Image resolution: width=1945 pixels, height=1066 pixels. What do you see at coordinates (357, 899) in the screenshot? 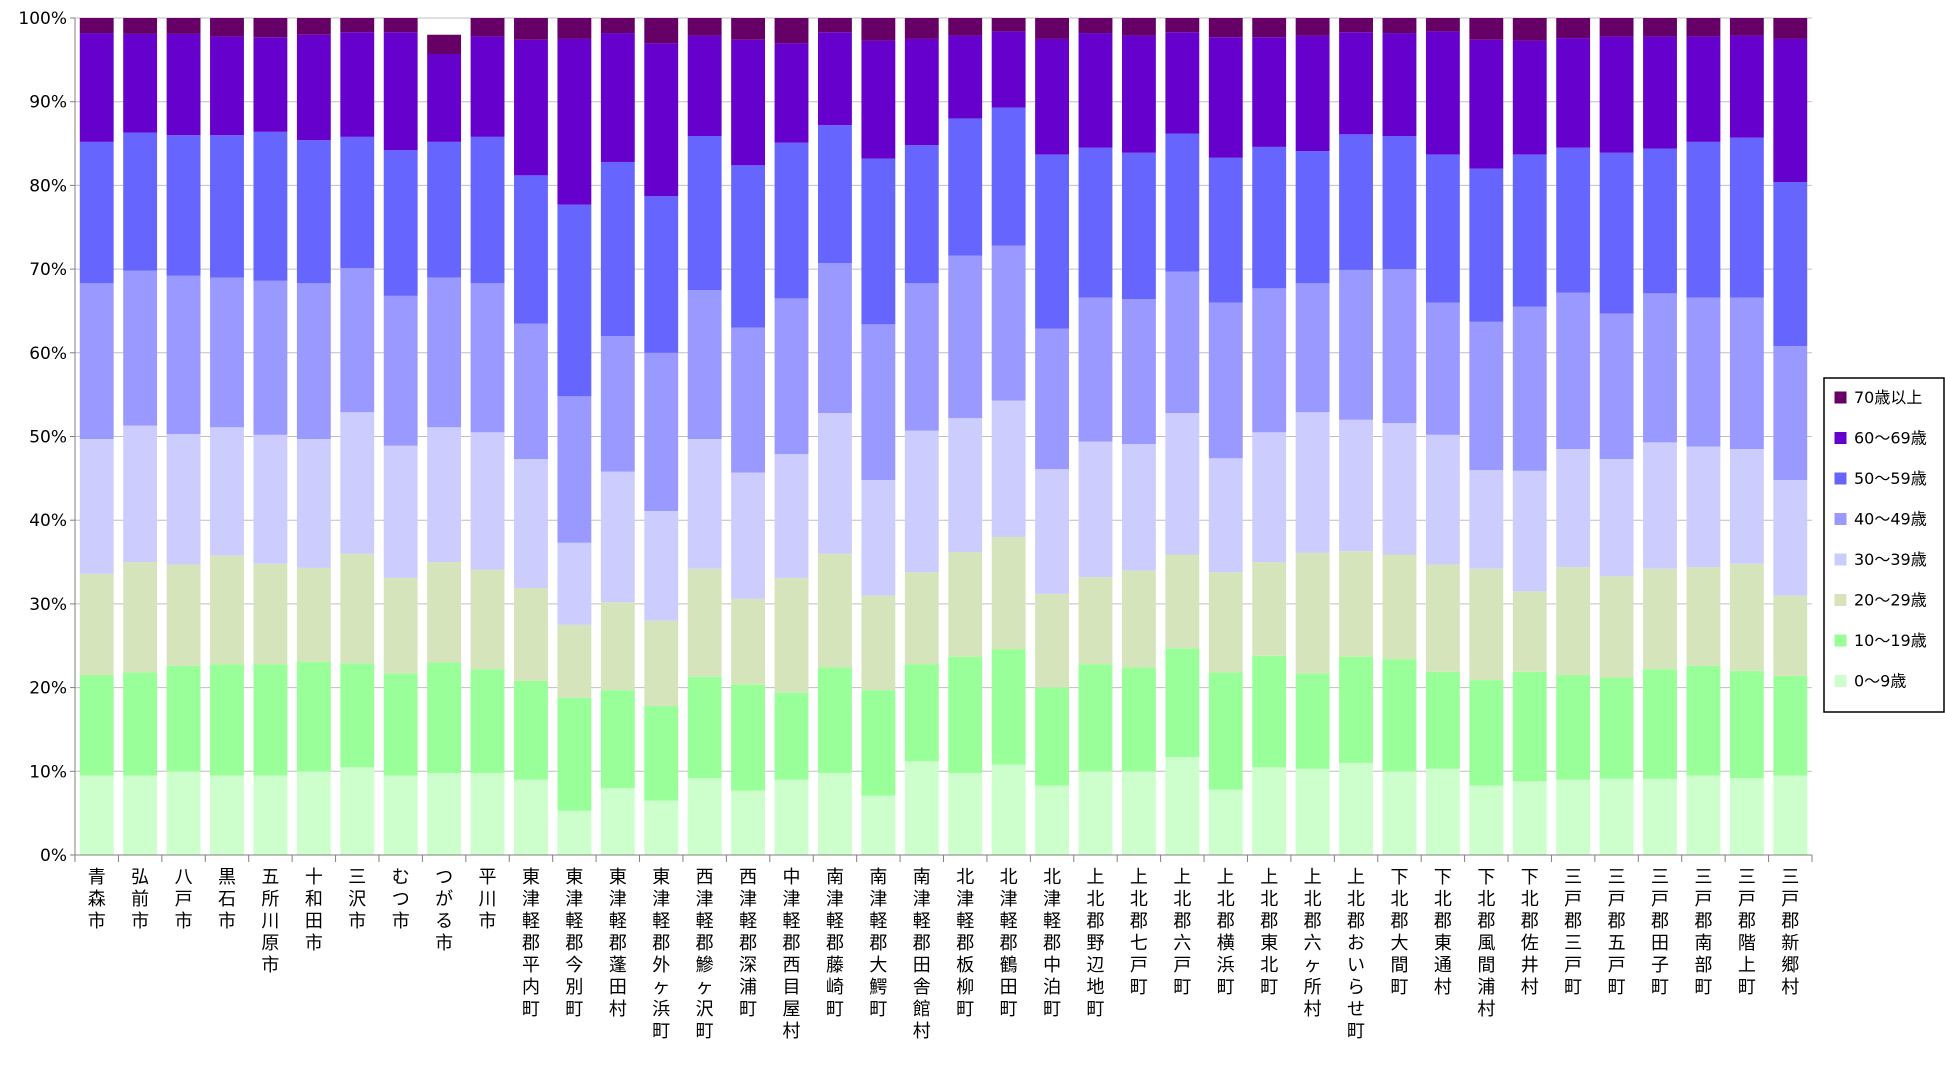
I see `x-tick-label: 三沢市` at bounding box center [357, 899].